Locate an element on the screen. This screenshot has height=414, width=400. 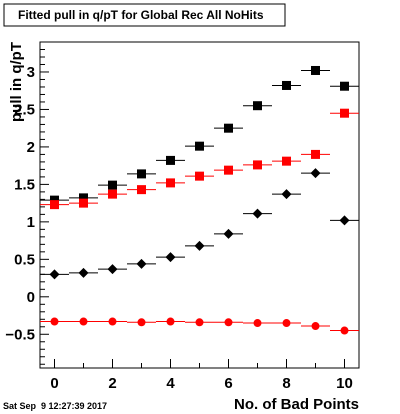
title-frame is located at coordinates (144, 15).